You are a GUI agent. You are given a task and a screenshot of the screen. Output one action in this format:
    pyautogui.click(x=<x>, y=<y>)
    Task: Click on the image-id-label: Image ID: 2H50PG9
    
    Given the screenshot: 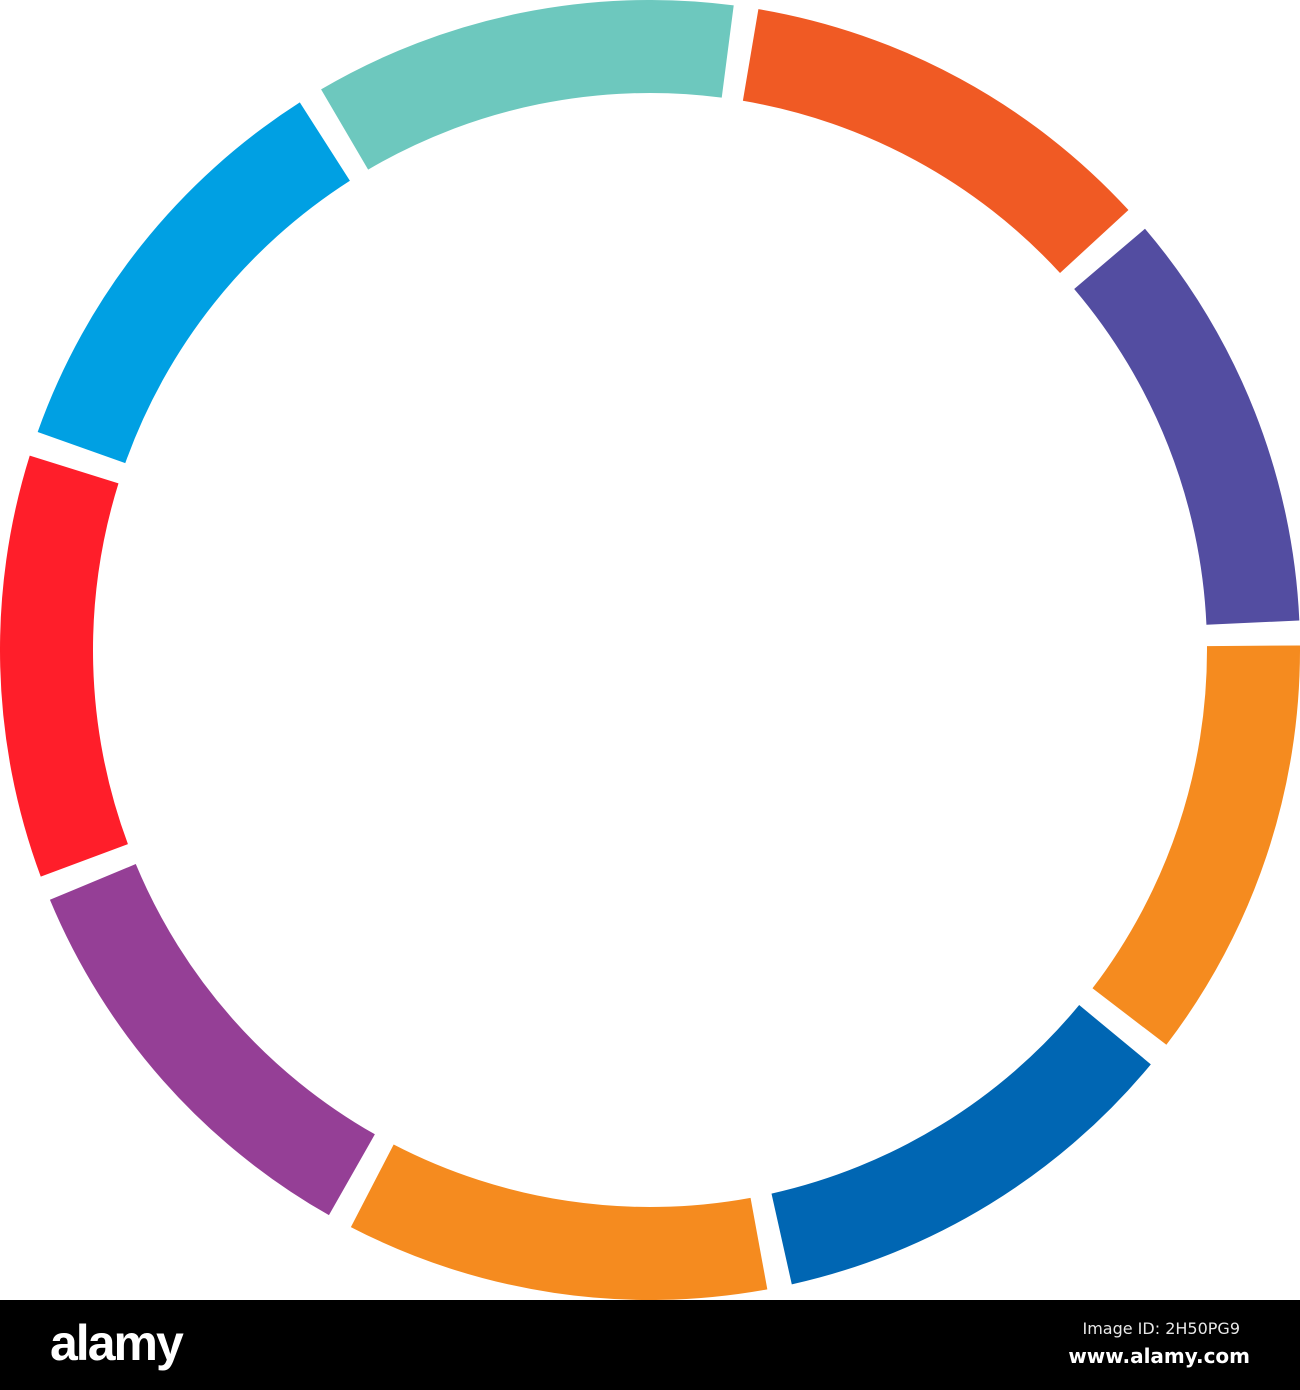 What is the action you would take?
    pyautogui.click(x=1161, y=1328)
    